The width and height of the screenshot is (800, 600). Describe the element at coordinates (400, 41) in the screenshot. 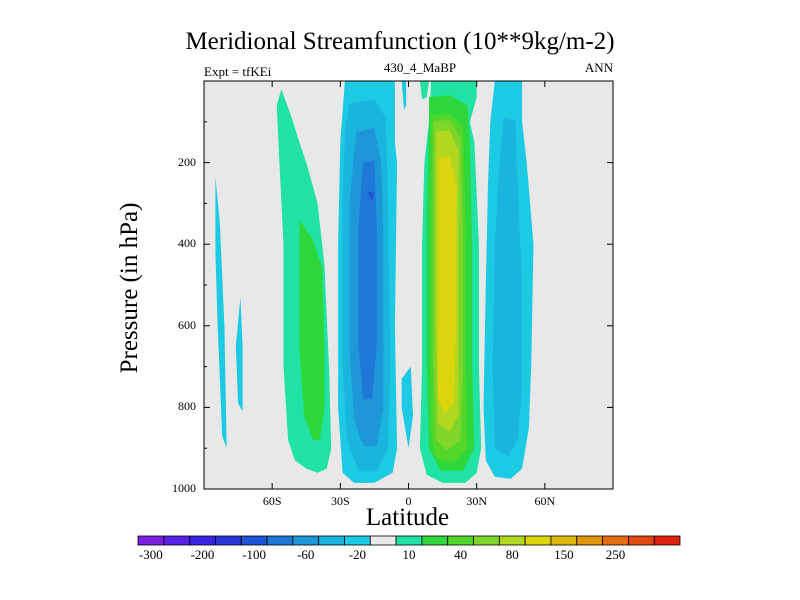

I see `chart-title: Meridional Streamfunction (10**9kg/m-2)` at that location.